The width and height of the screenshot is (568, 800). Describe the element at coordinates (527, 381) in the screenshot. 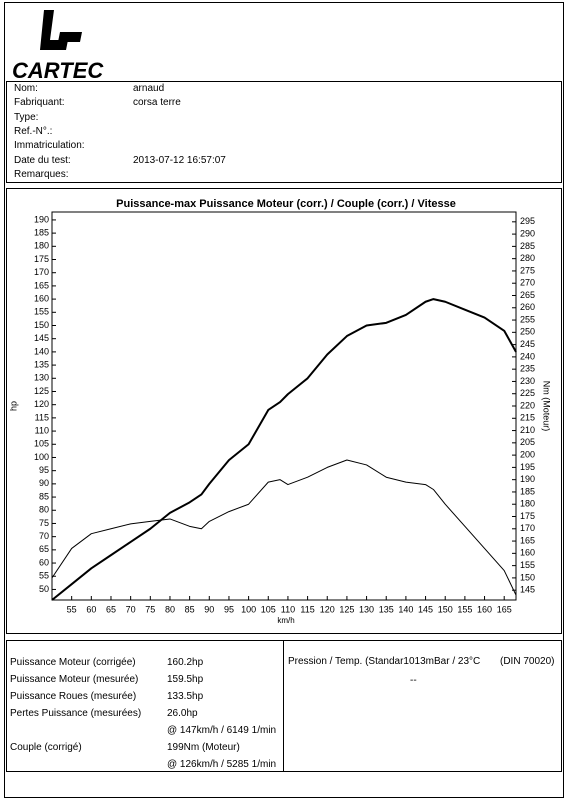

I see `y2-tick-label: 230` at that location.